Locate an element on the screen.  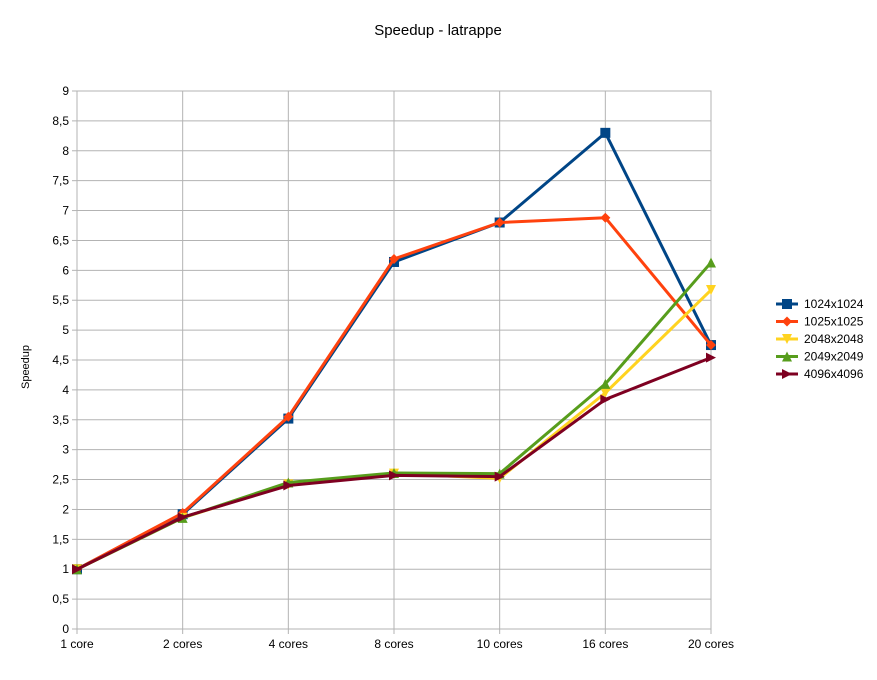
legend-entry: 2049x2049 is located at coordinates (820, 357).